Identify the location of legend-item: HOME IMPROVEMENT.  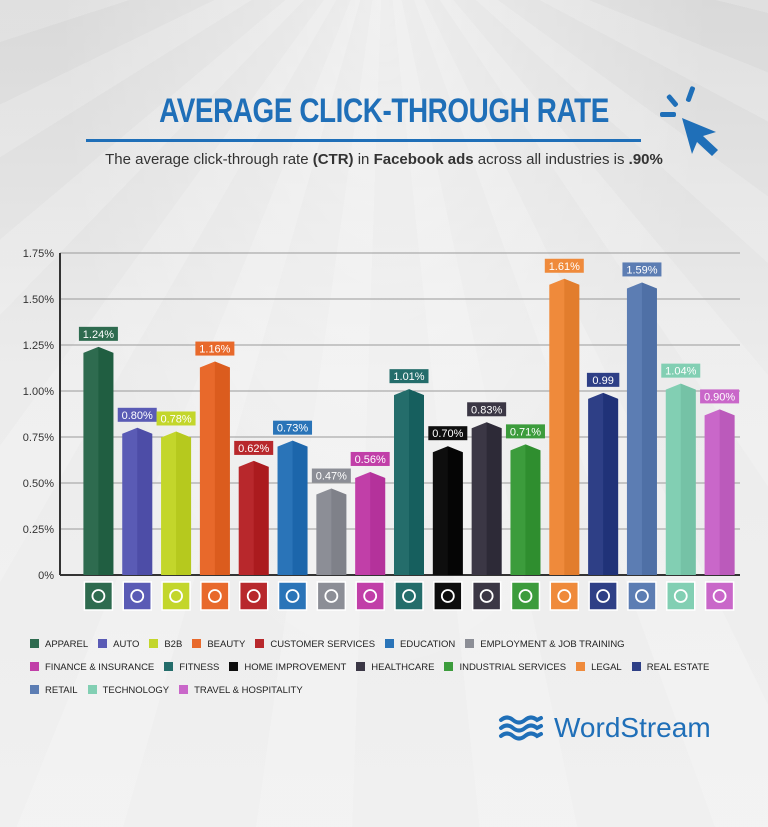
(287, 667).